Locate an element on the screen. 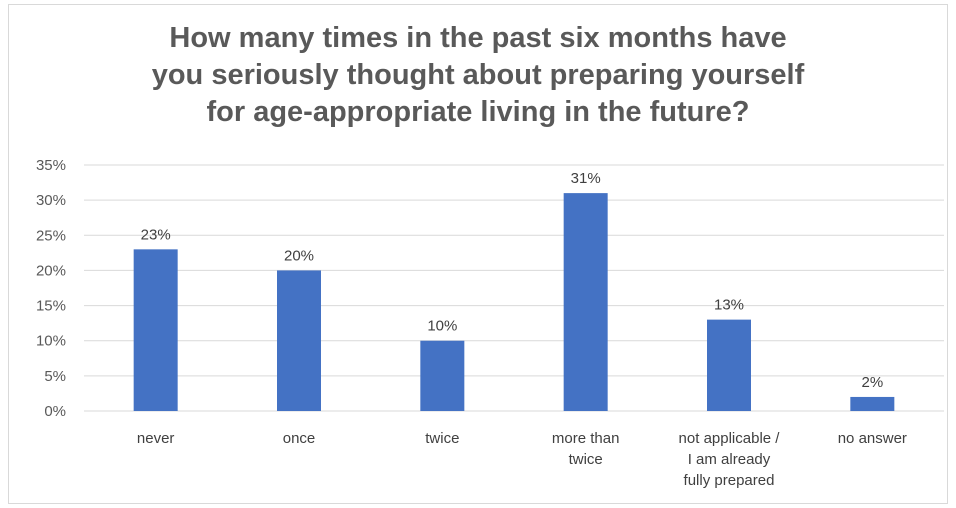  y-tick-label: 20% is located at coordinates (51, 270).